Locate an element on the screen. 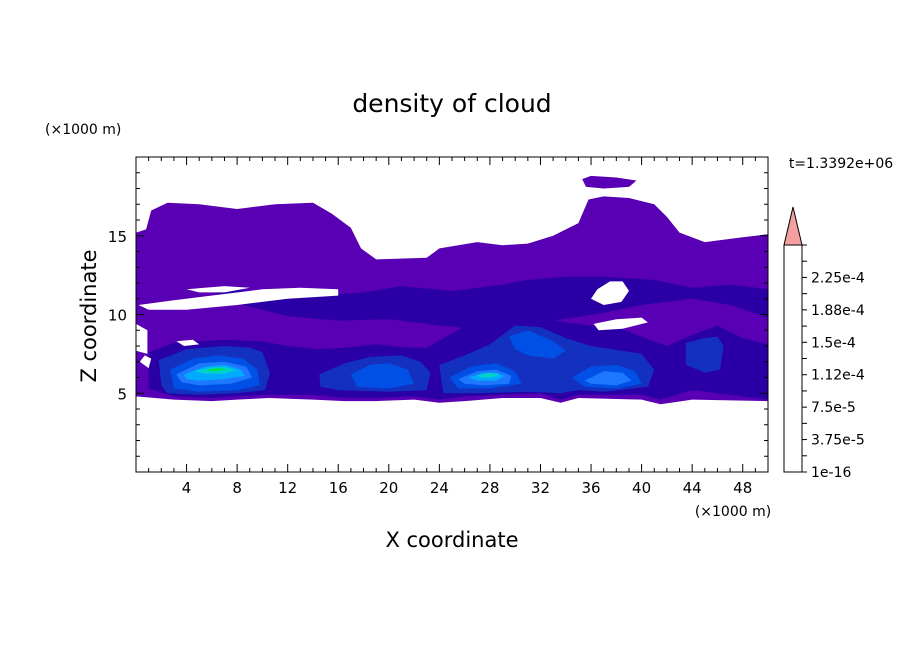 This screenshot has height=654, width=904. y-tick-label: 15 is located at coordinates (117, 237).